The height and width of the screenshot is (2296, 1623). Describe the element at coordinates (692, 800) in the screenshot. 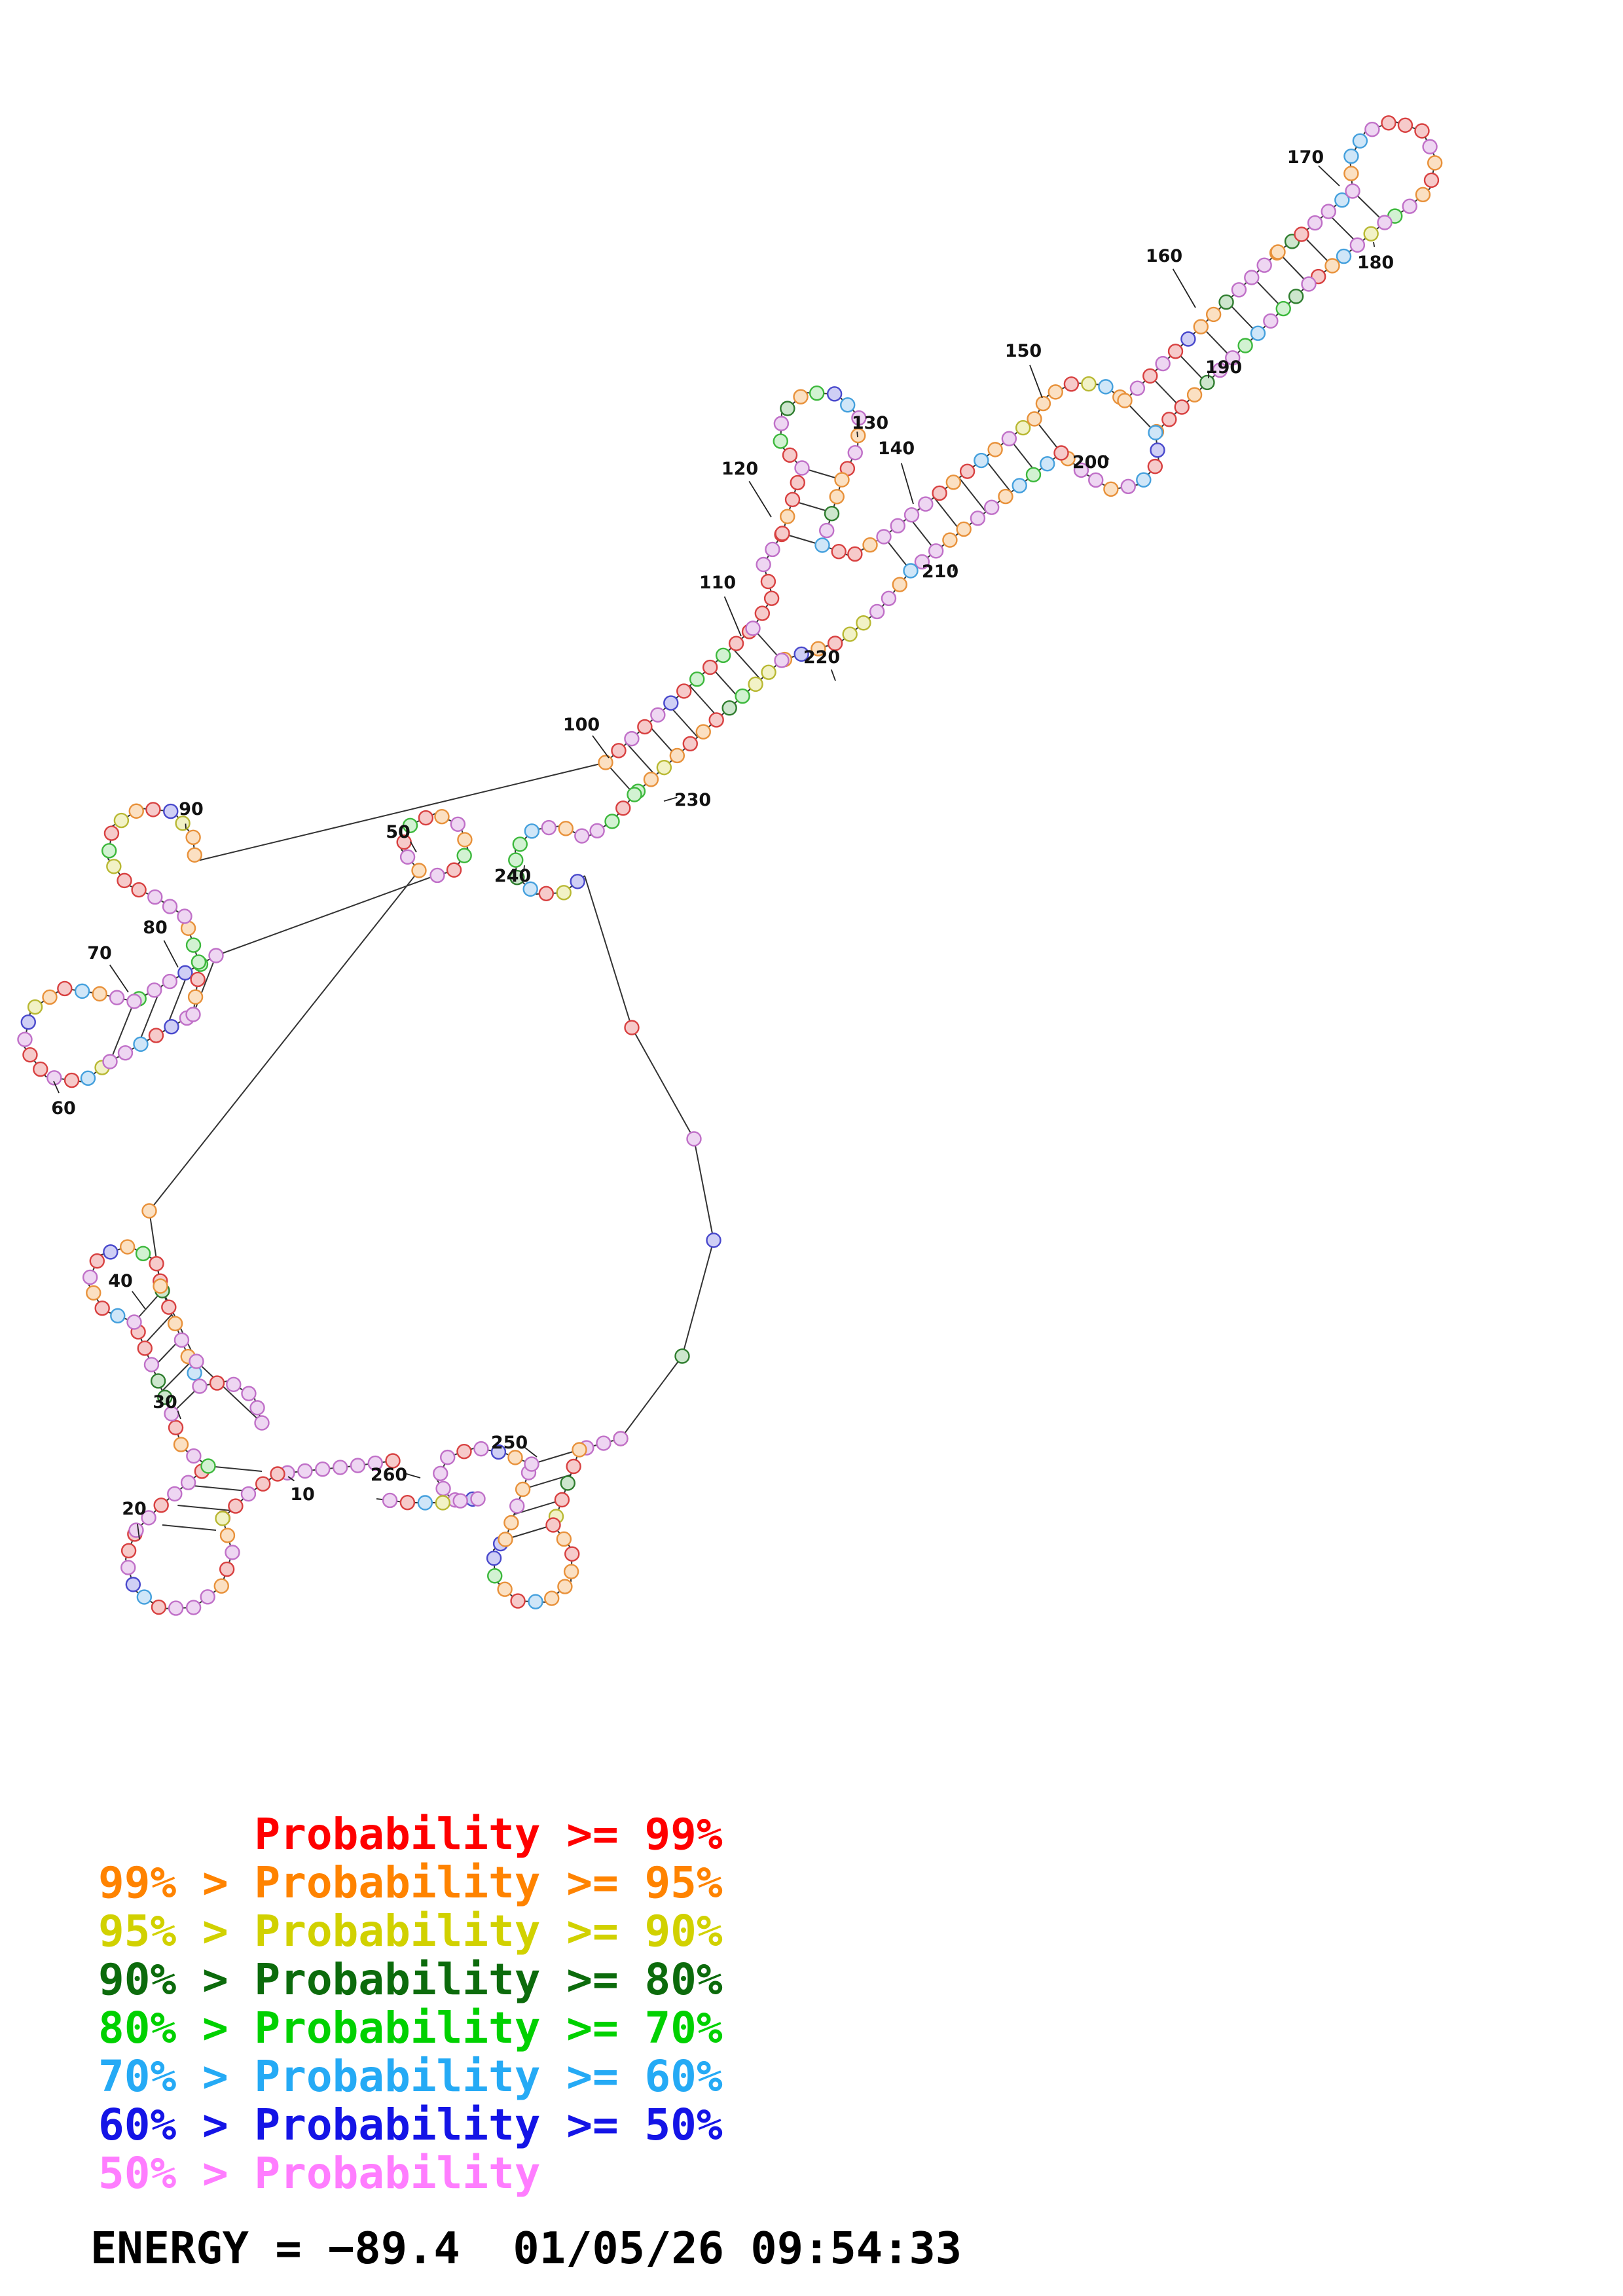

I see `nucleotide-label: 230` at that location.